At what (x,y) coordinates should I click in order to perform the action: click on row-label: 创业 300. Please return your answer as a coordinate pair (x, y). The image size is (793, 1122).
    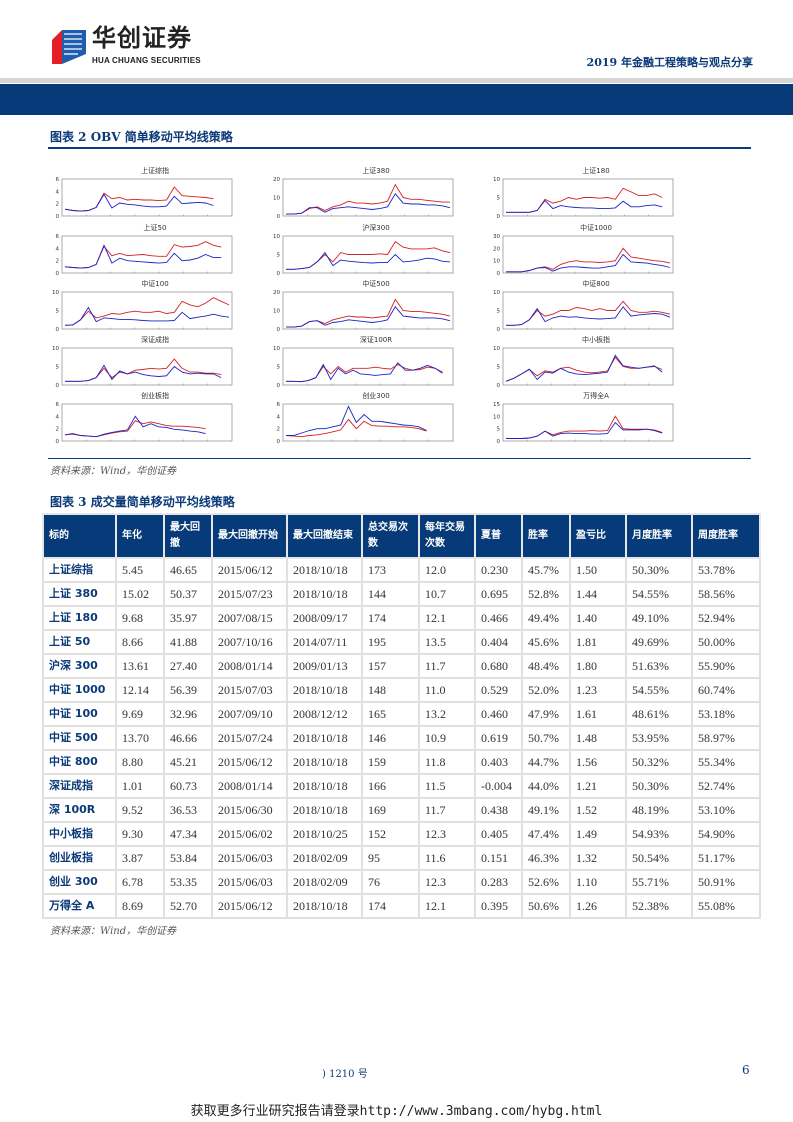
    Looking at the image, I should click on (79, 882).